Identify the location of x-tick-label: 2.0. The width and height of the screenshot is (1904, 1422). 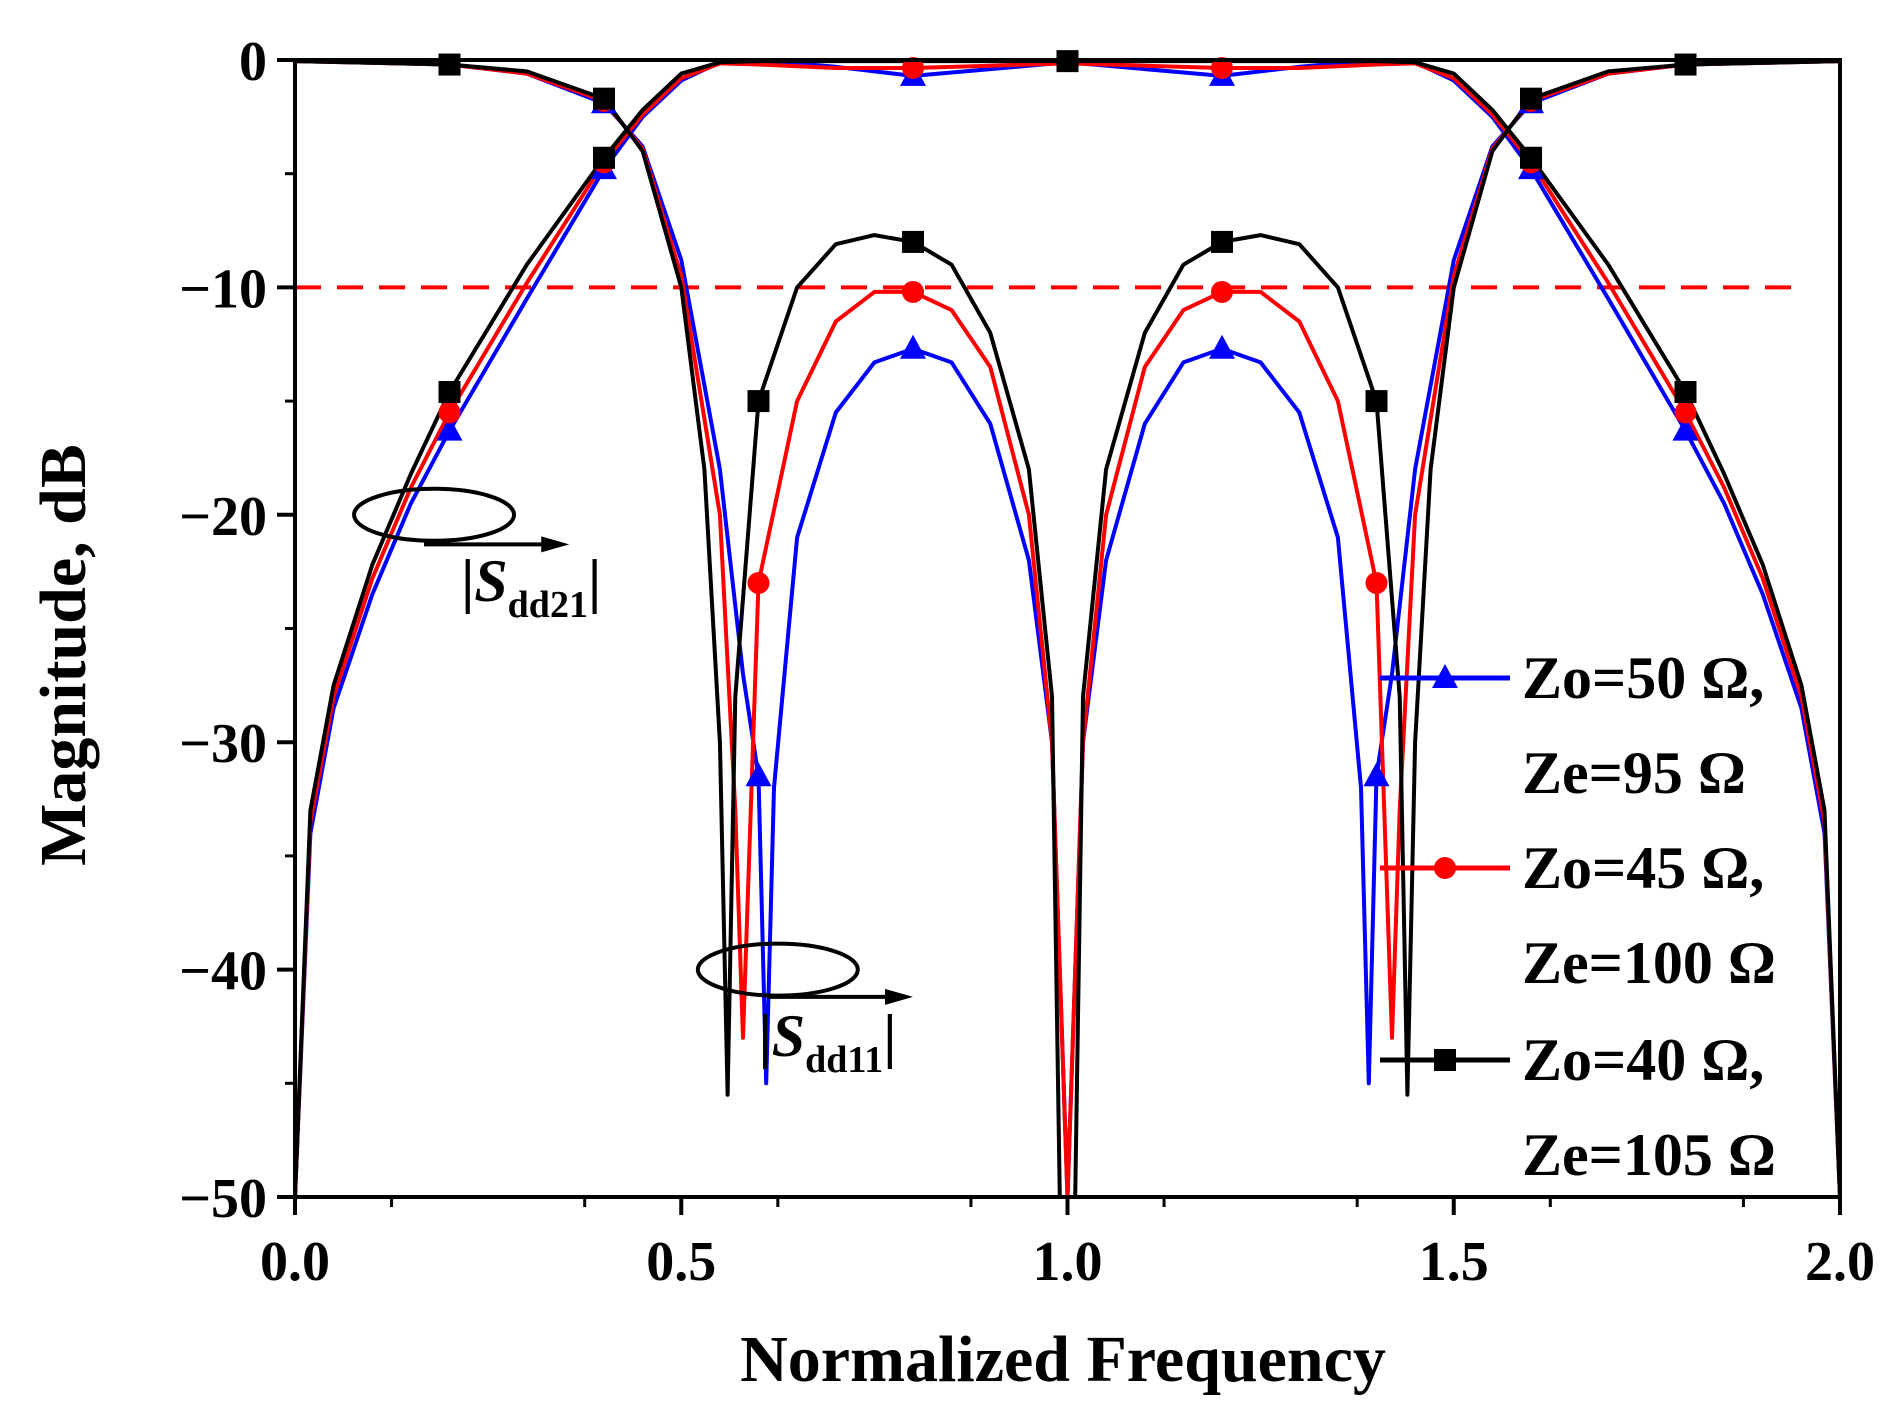
(1840, 1262).